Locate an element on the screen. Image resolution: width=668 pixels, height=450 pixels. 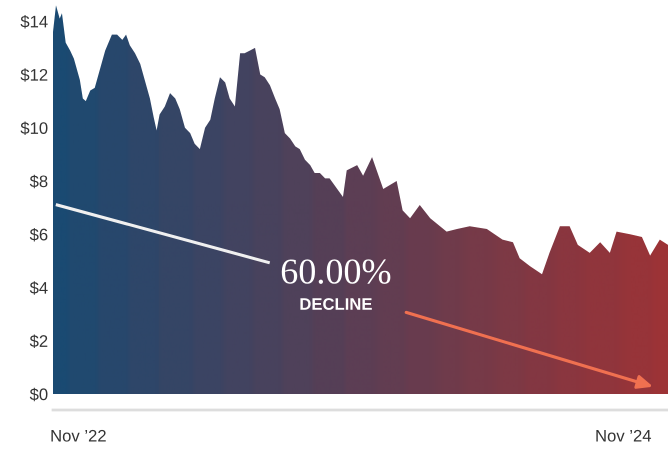
y-tick-label: $4 is located at coordinates (39, 288).